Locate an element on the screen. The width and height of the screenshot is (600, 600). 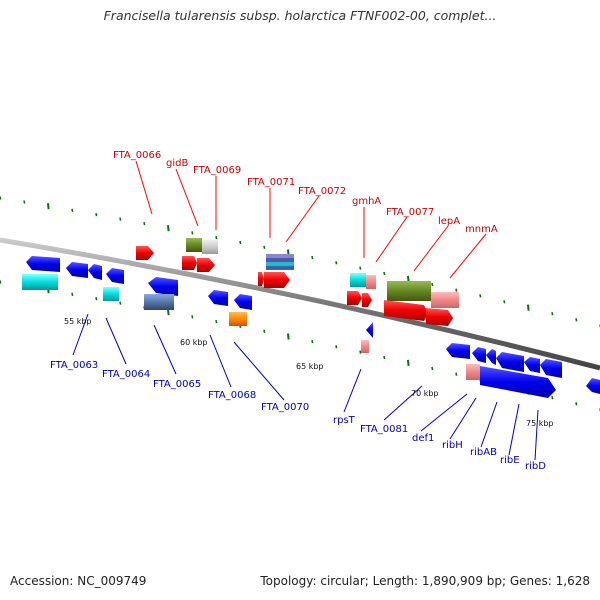
gene-gidb-pseudo is located at coordinates (210, 247).